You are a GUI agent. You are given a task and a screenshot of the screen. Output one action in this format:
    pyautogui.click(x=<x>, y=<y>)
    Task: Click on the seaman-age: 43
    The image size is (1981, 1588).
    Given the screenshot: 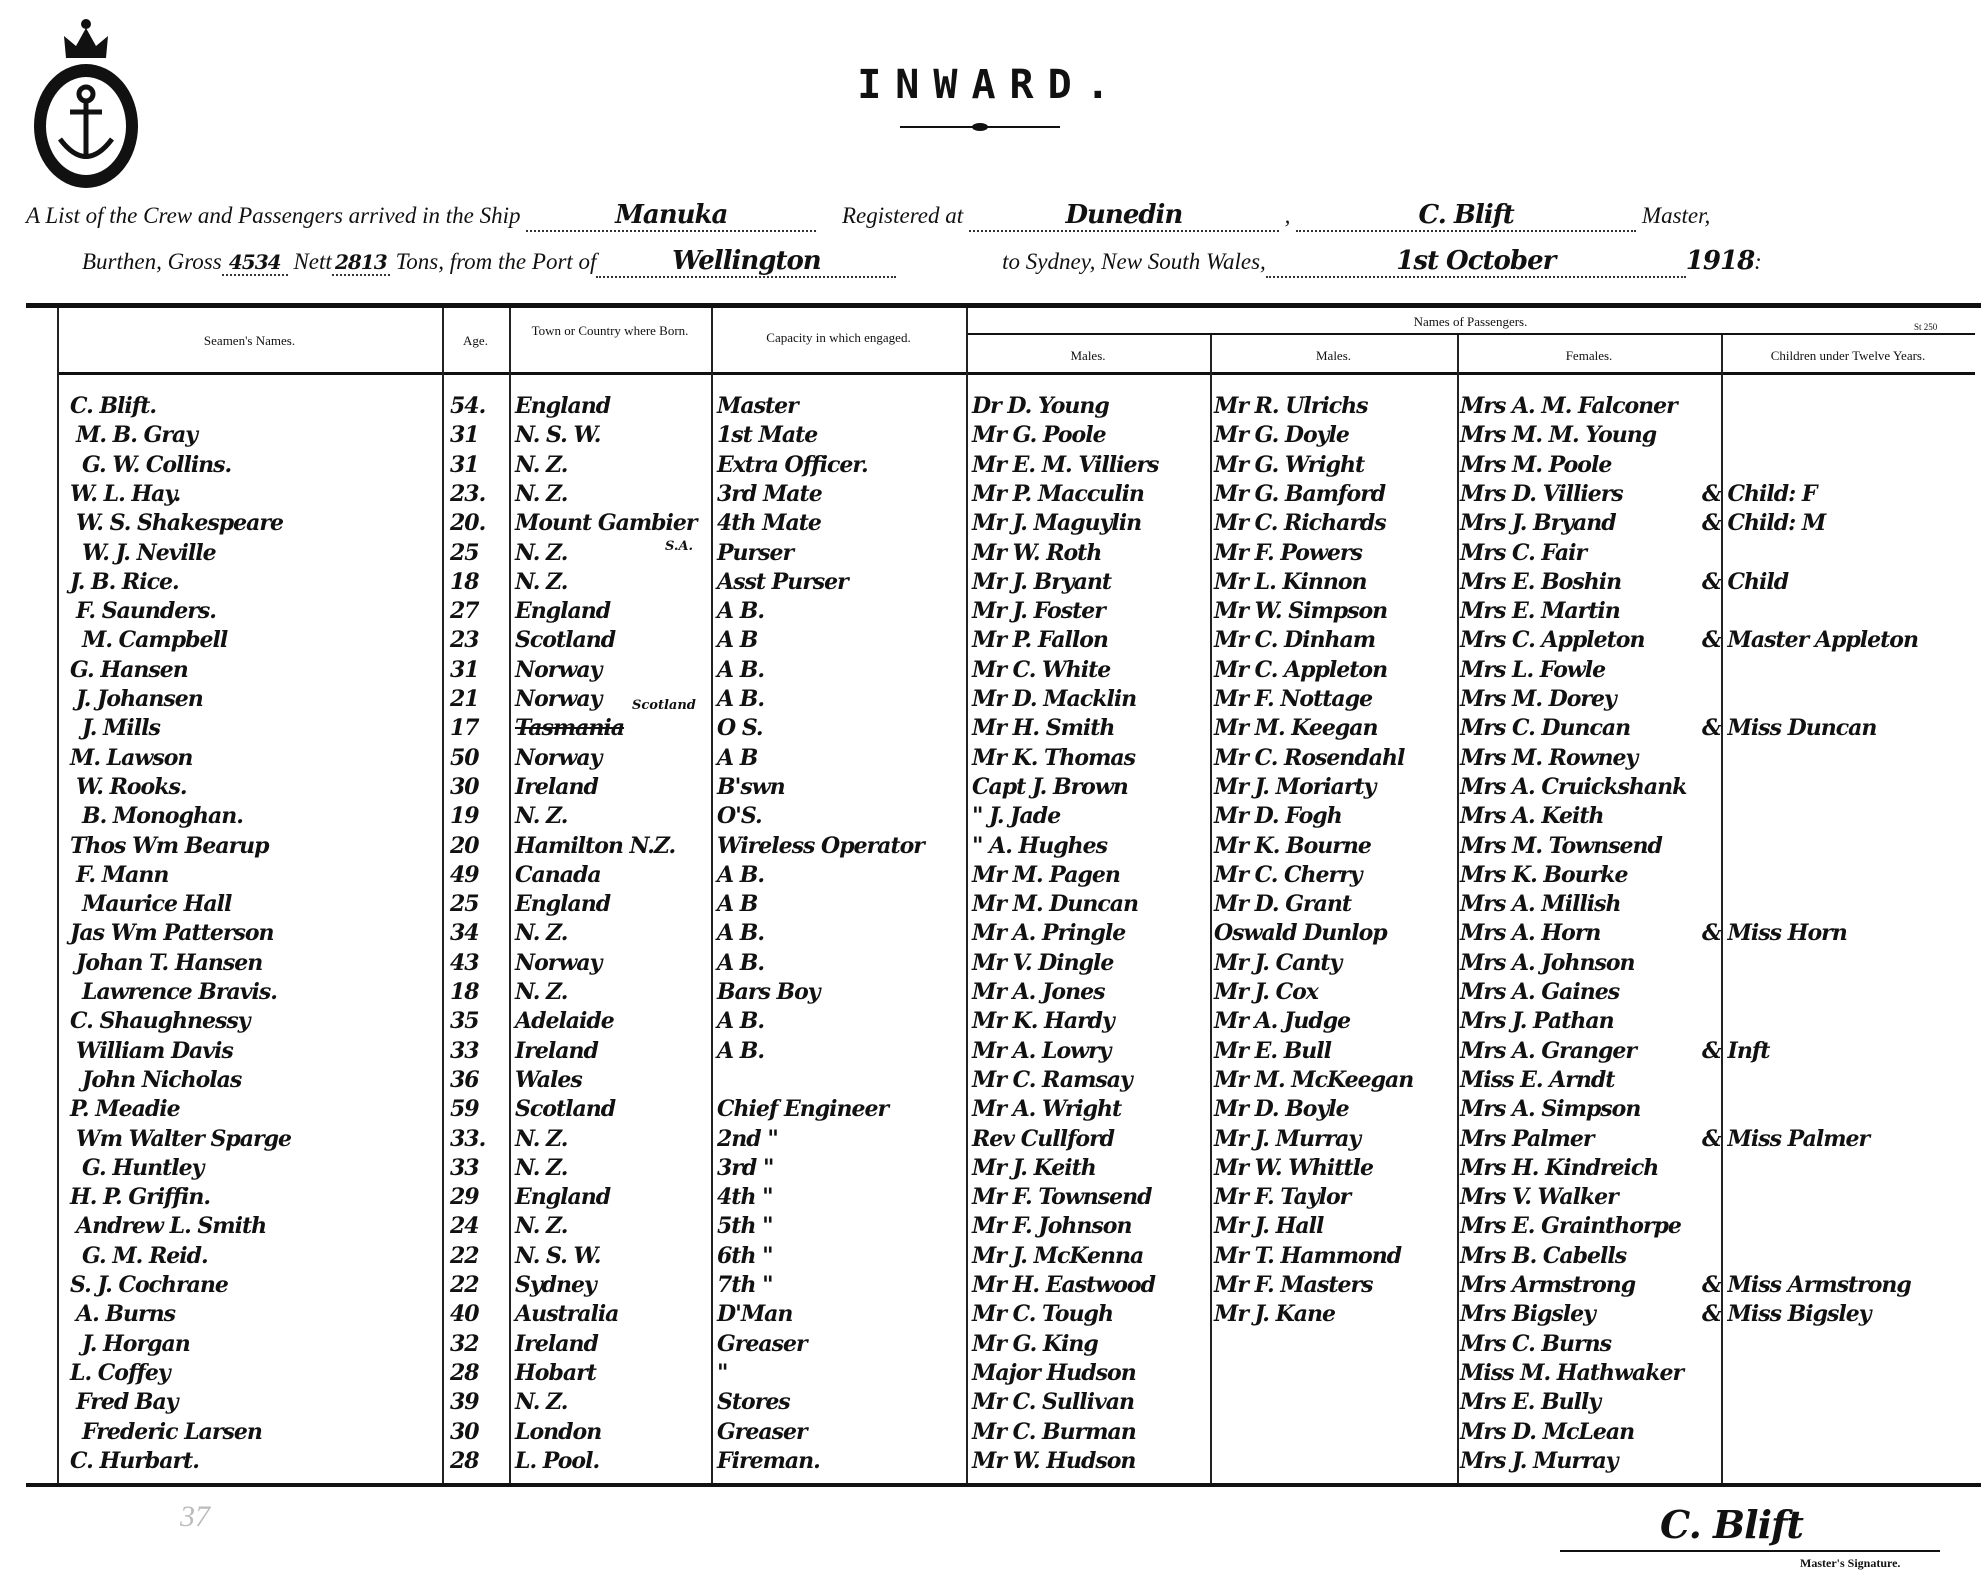 What is the action you would take?
    pyautogui.click(x=465, y=962)
    